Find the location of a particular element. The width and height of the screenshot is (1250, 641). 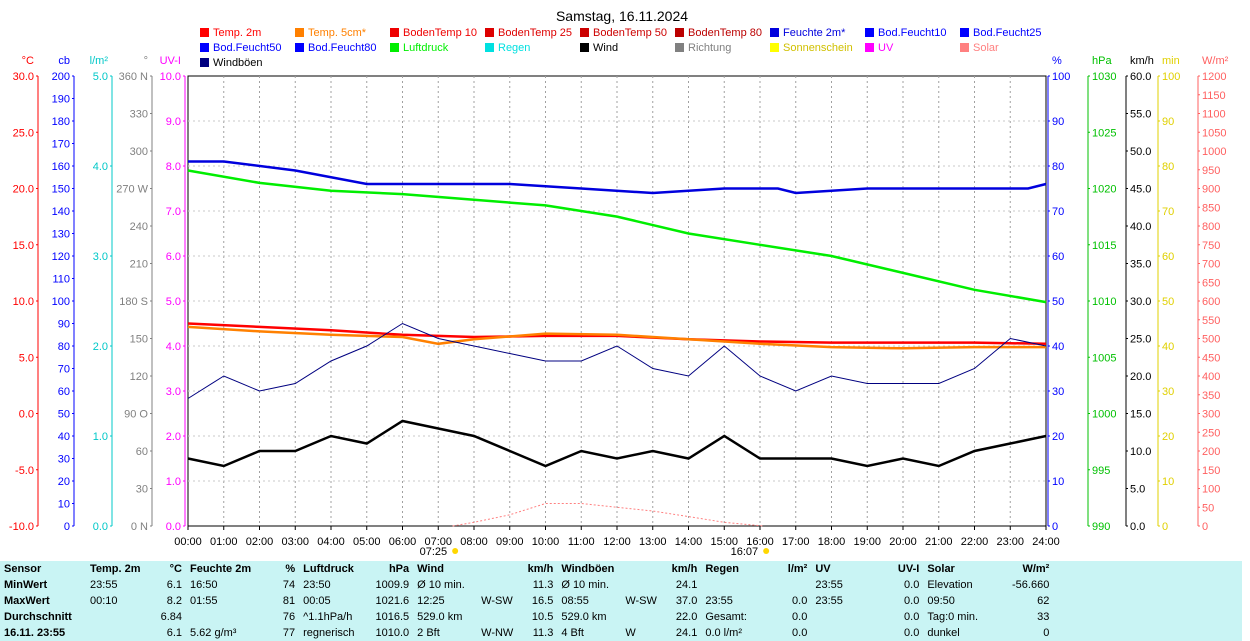

axis-tick-label: 750 is located at coordinates (1211, 246).